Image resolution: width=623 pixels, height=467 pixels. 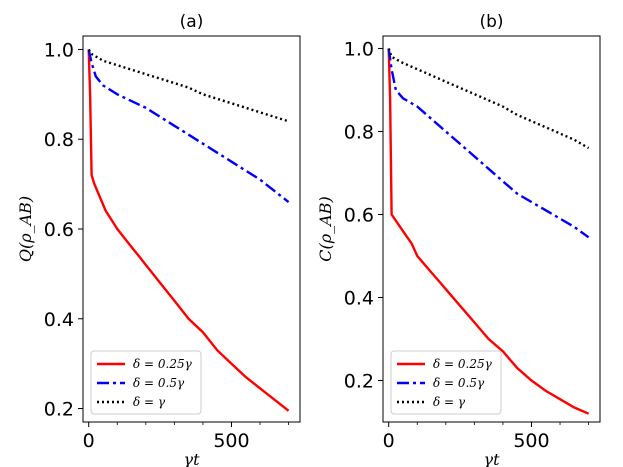 I want to click on y-axis-label: Q(ρ_AB), so click(x=25, y=229).